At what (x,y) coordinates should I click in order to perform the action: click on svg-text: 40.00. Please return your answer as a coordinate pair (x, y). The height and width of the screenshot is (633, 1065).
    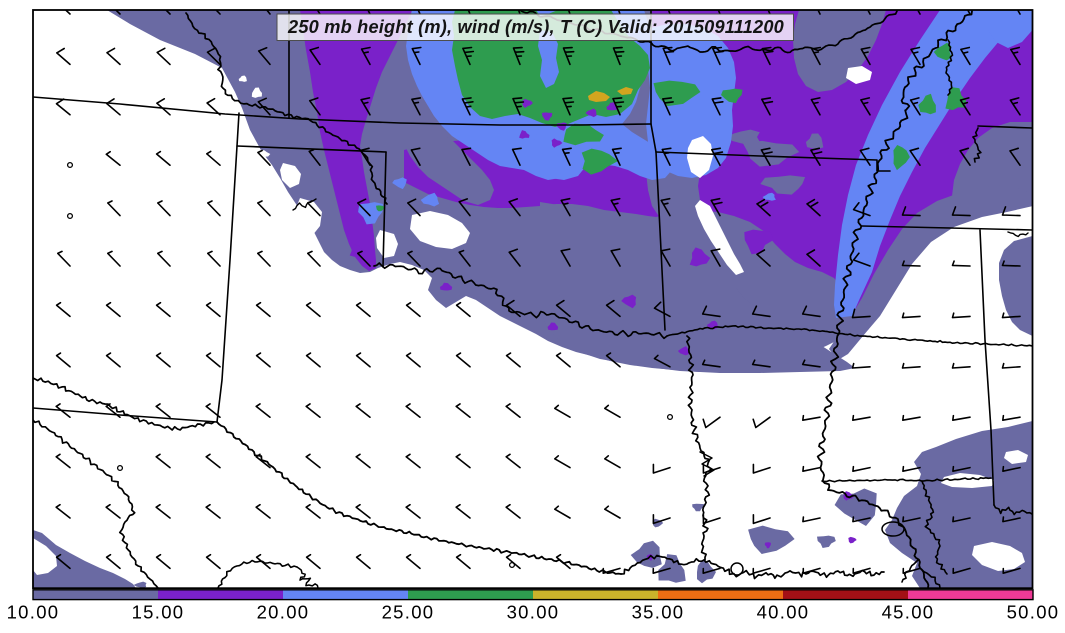
    Looking at the image, I should click on (783, 612).